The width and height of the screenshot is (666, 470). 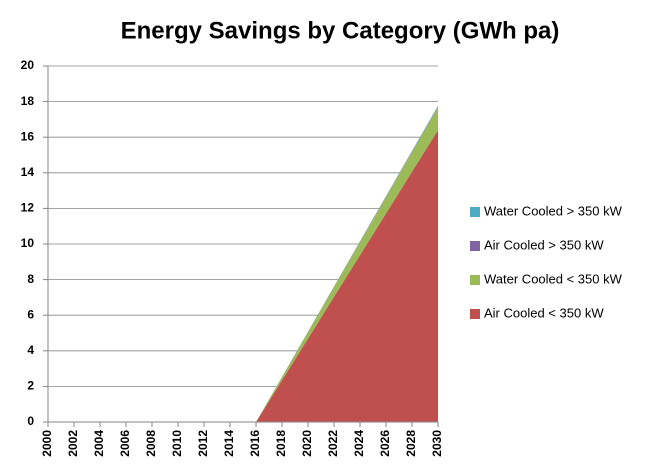 What do you see at coordinates (30, 314) in the screenshot?
I see `y-tick-label: 6` at bounding box center [30, 314].